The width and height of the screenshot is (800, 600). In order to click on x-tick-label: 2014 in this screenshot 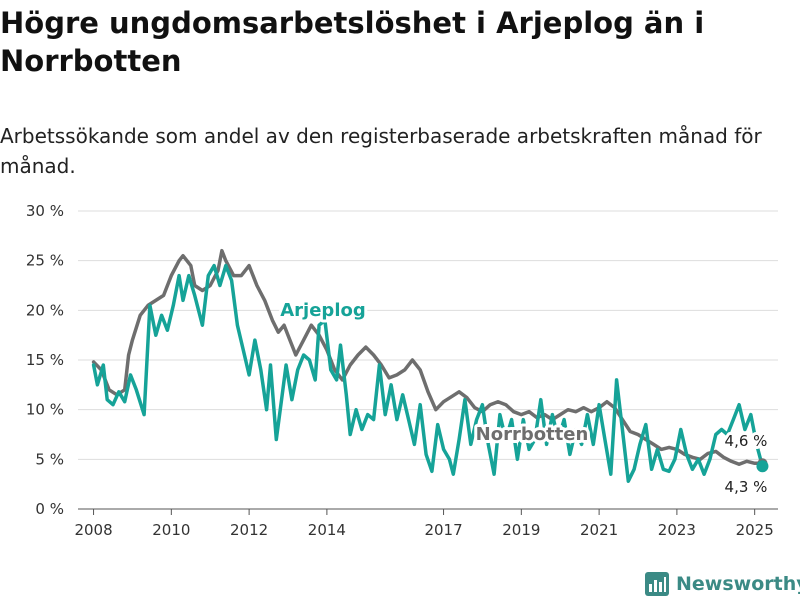, I will do `click(327, 530)`.